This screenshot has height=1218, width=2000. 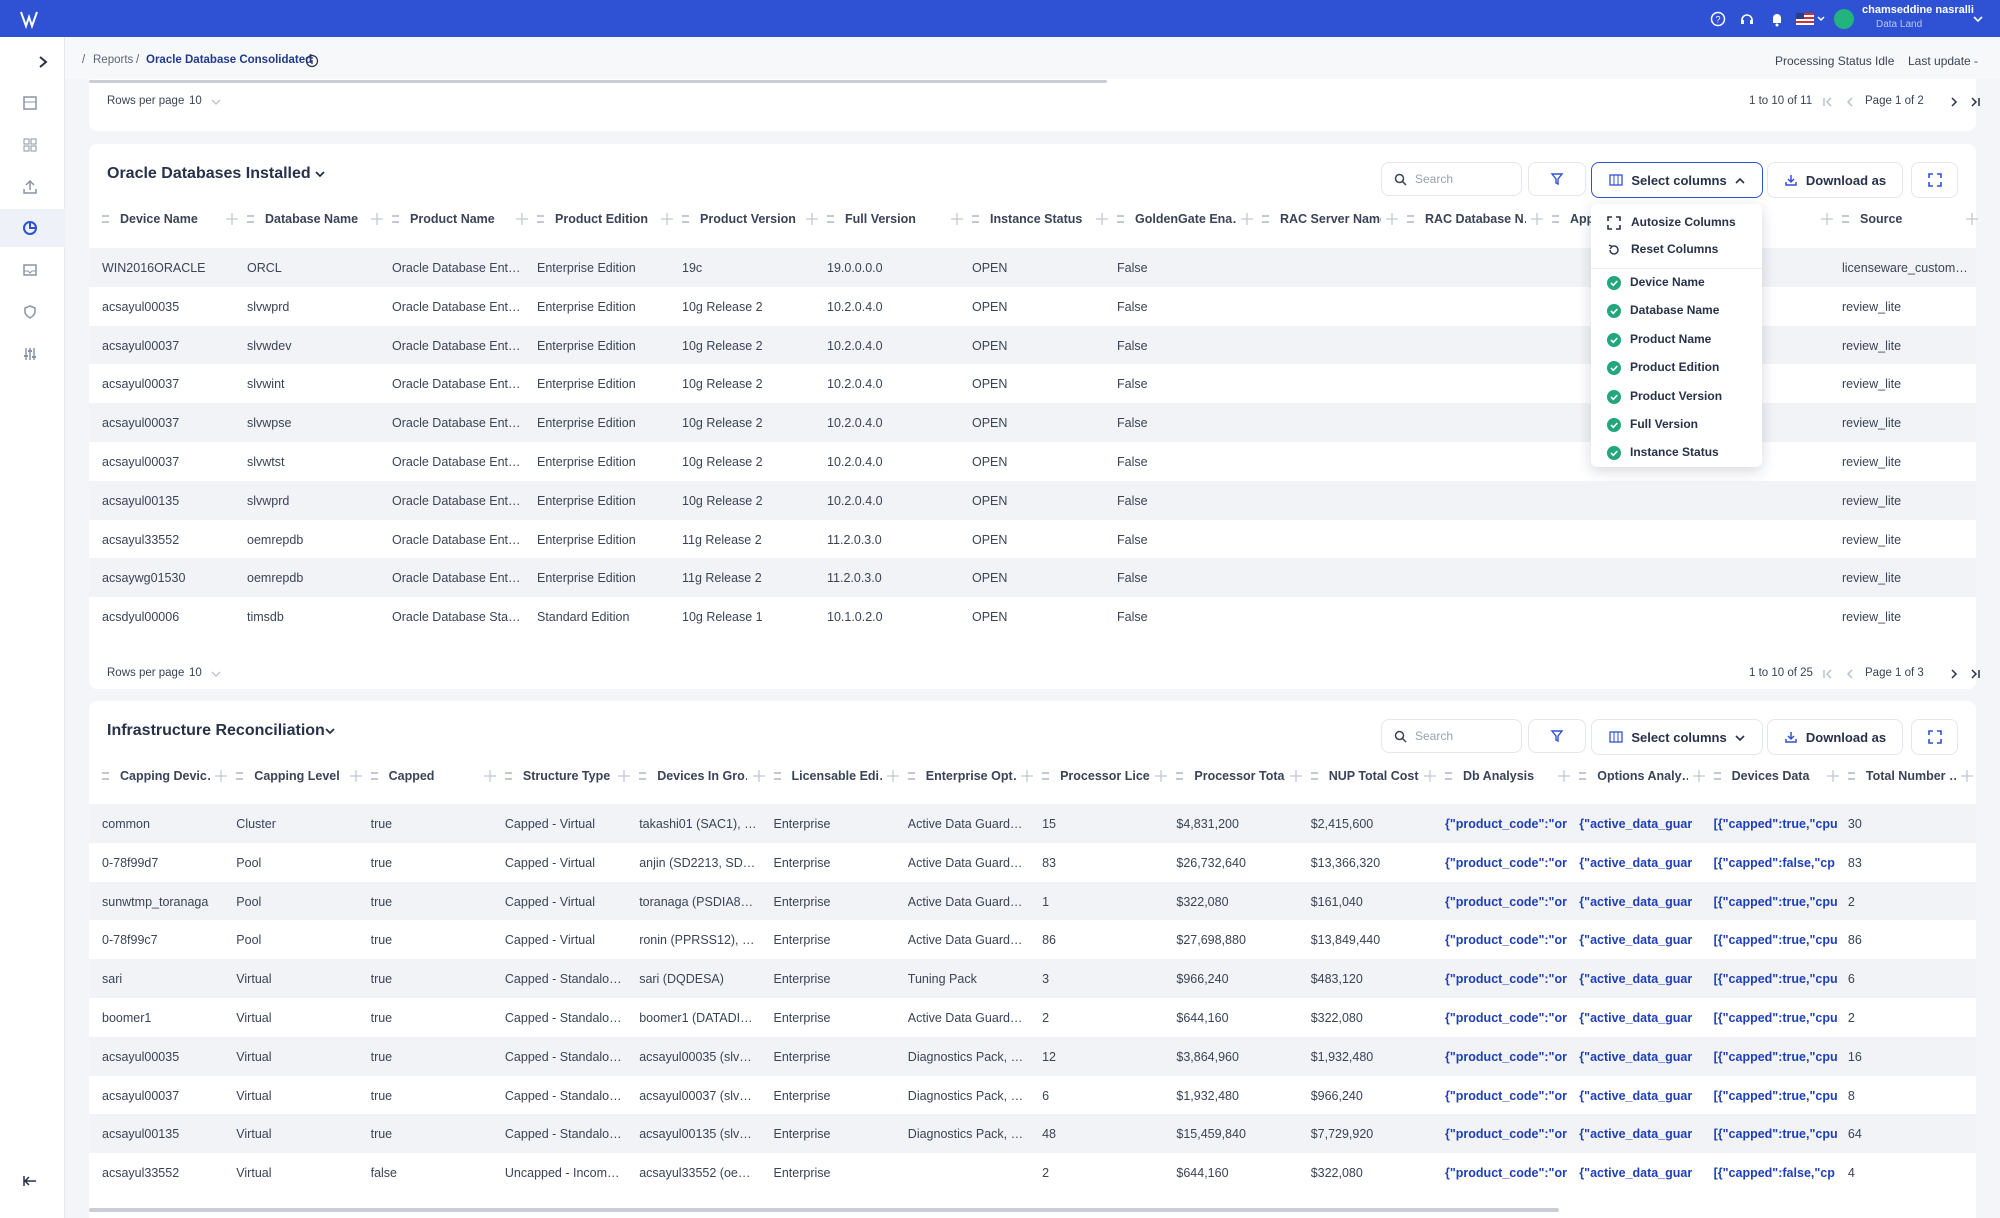 What do you see at coordinates (1675, 367) in the screenshot?
I see `menu-column: Product Edition` at bounding box center [1675, 367].